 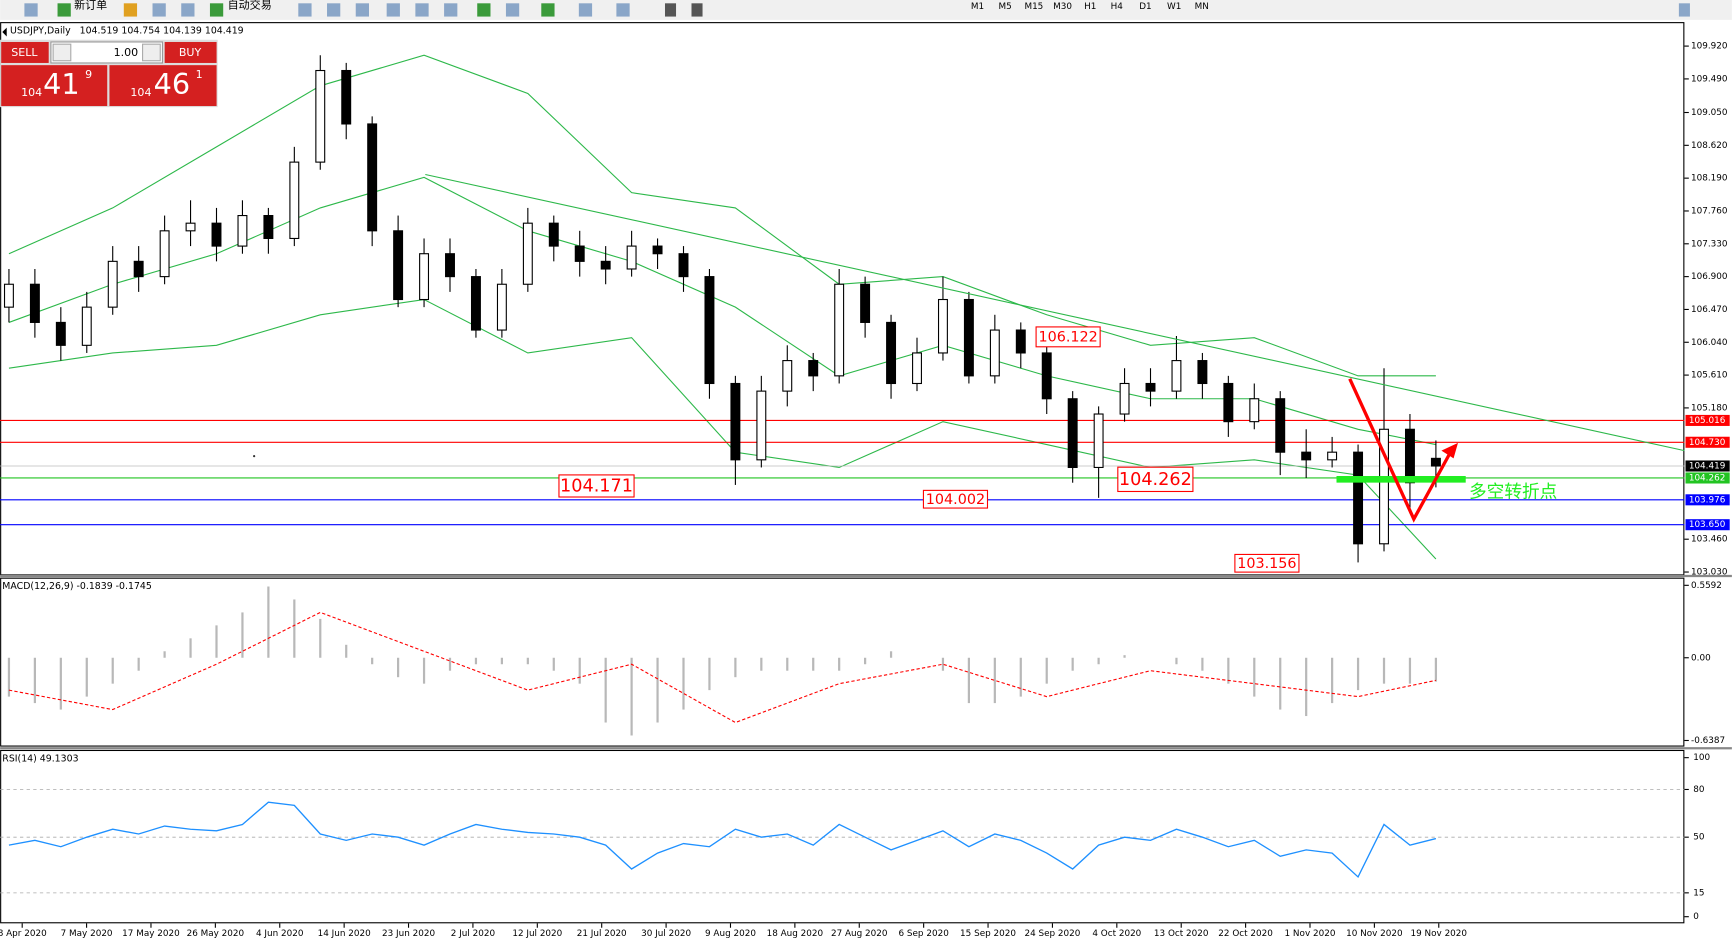 I want to click on x-tick-label: 10 Nov 2020, so click(x=1374, y=934).